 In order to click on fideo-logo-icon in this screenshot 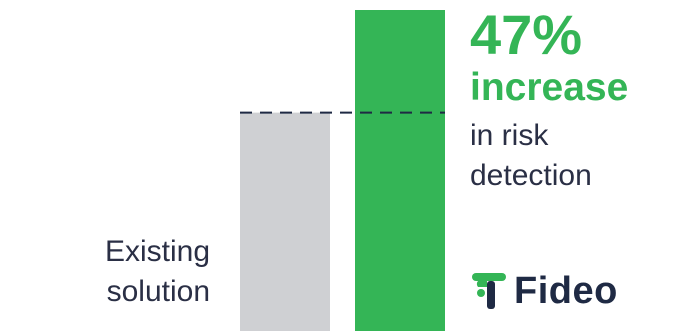, I will do `click(489, 291)`.